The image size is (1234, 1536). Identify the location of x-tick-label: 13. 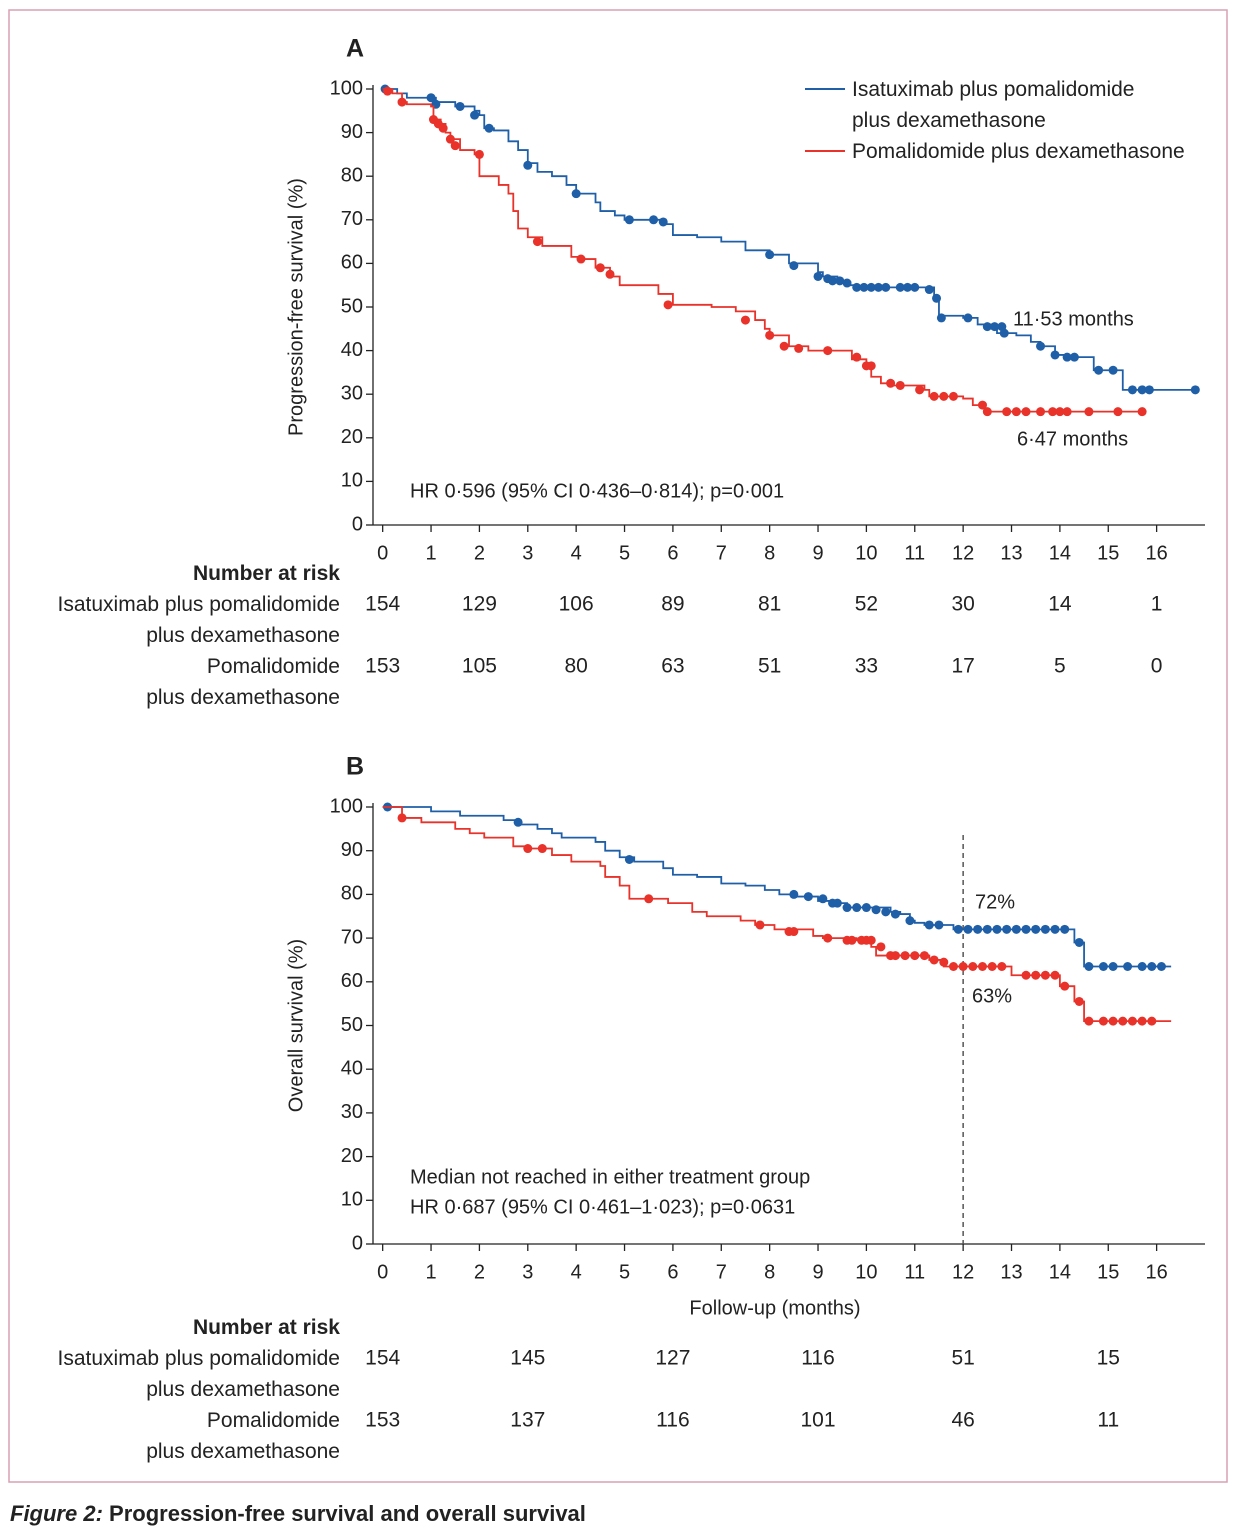
(1011, 1272).